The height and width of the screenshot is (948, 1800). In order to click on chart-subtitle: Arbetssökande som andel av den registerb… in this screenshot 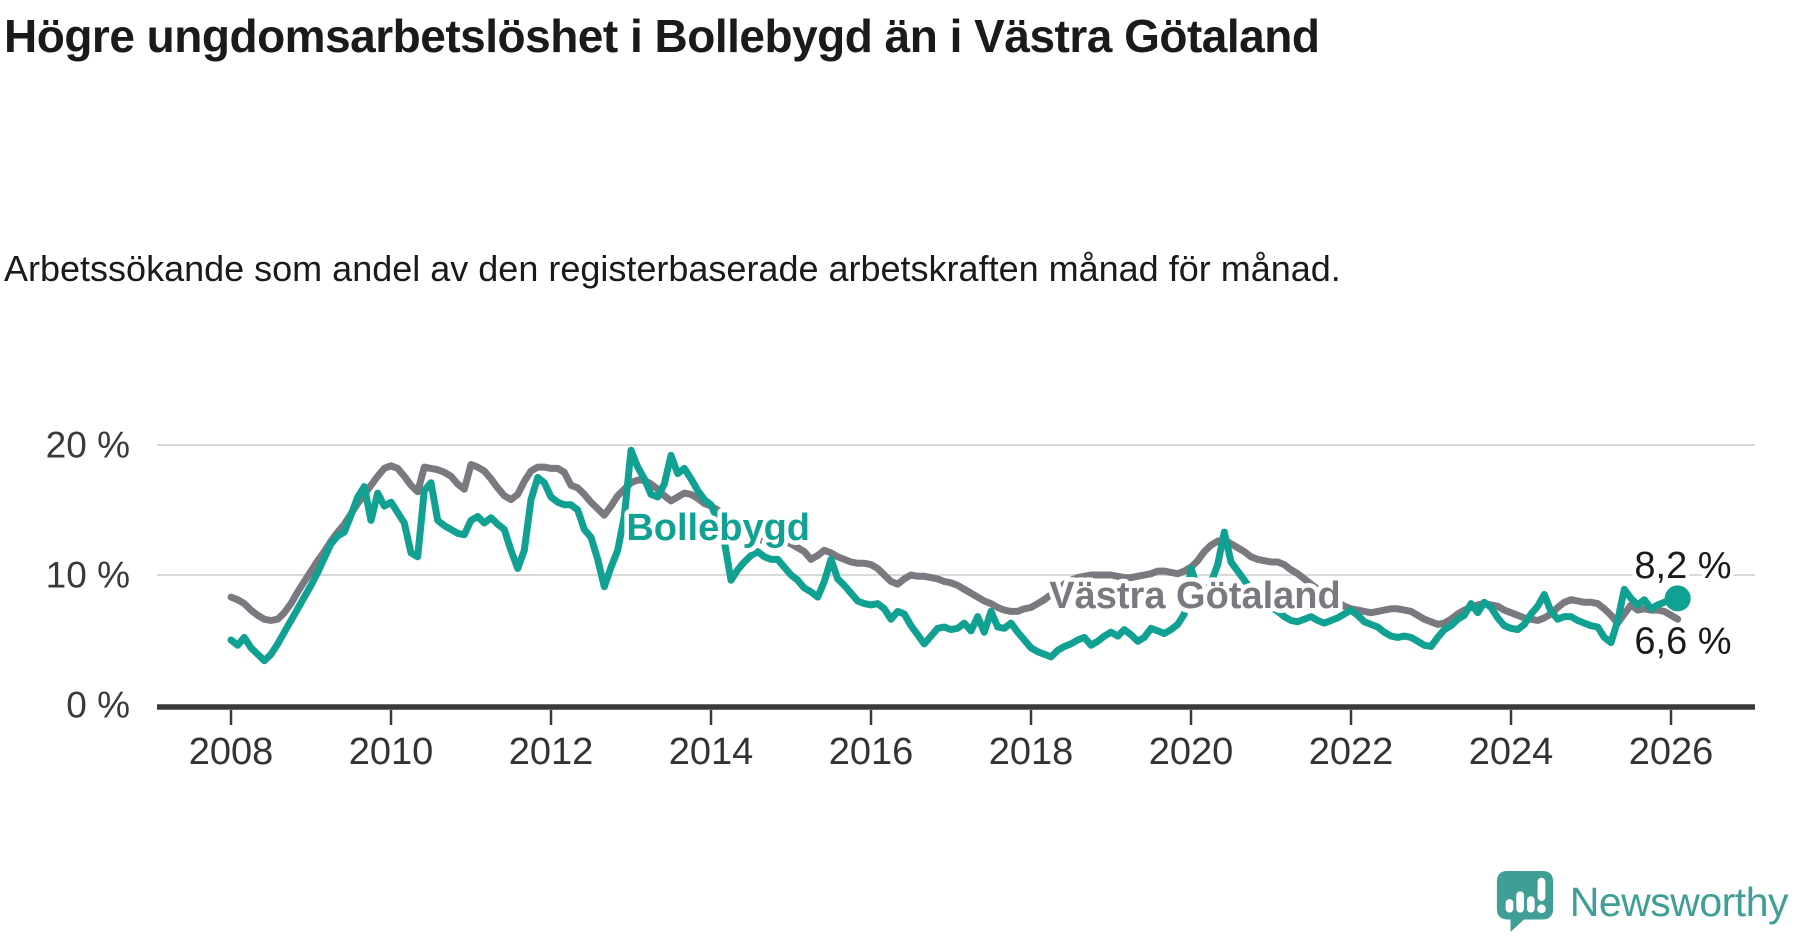, I will do `click(672, 268)`.